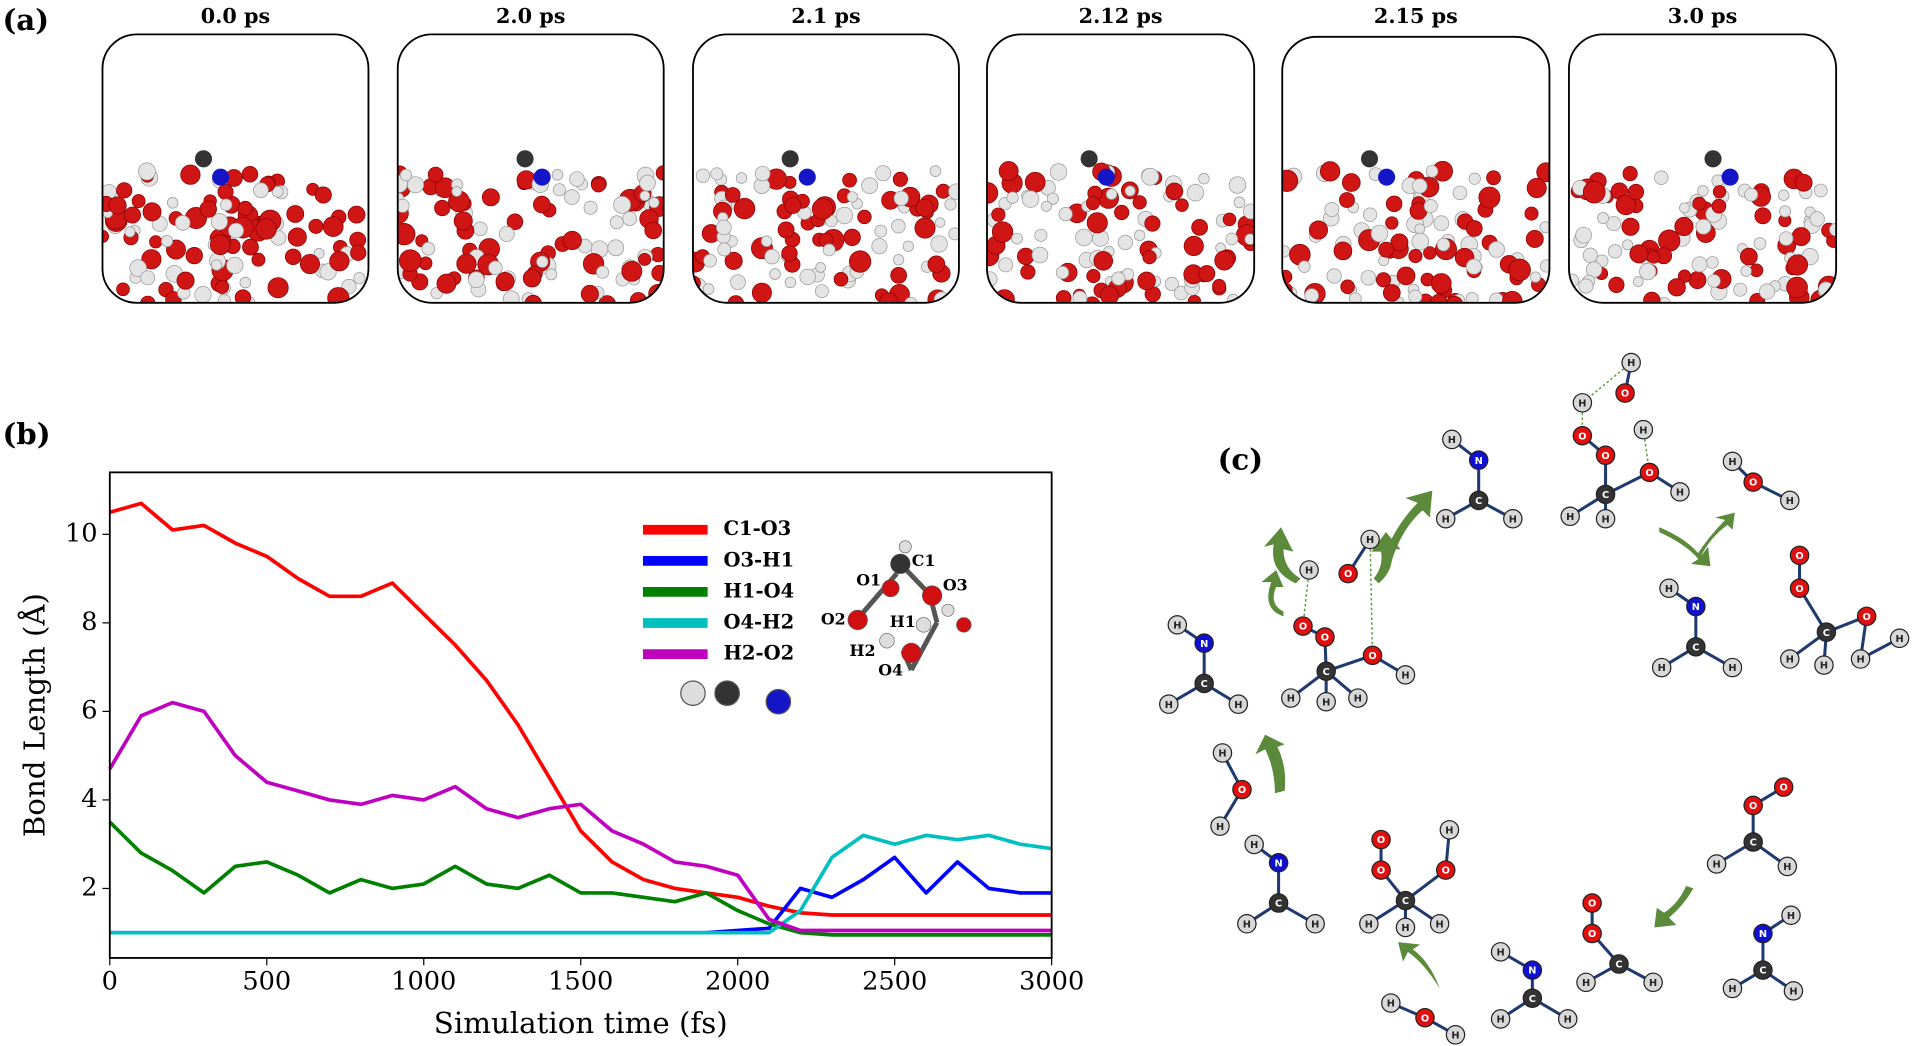 The width and height of the screenshot is (1913, 1046). What do you see at coordinates (81, 533) in the screenshot?
I see `y-tick-label: 10` at bounding box center [81, 533].